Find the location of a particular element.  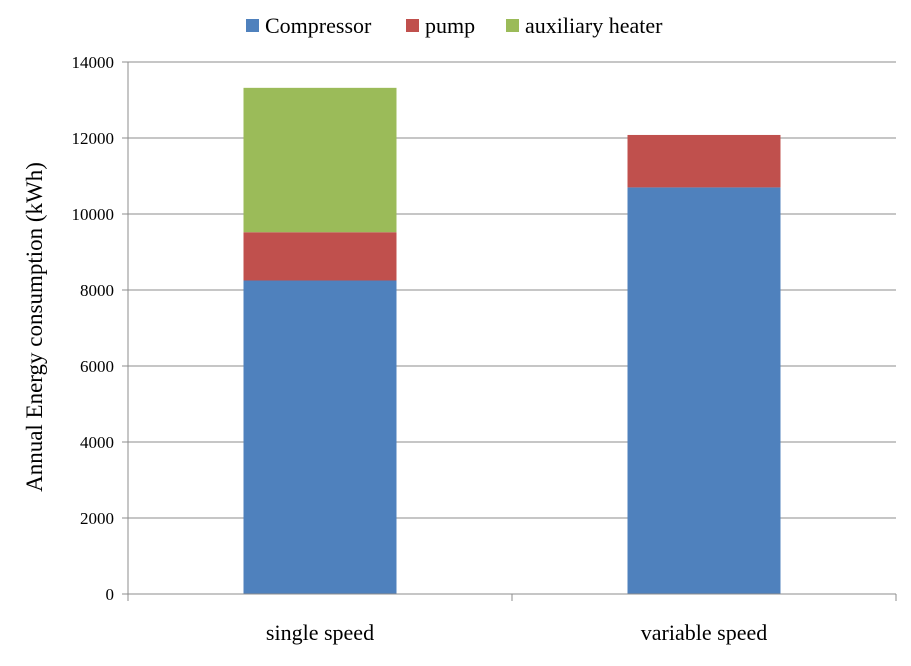

bar-compressor-variable-speed is located at coordinates (704, 390).